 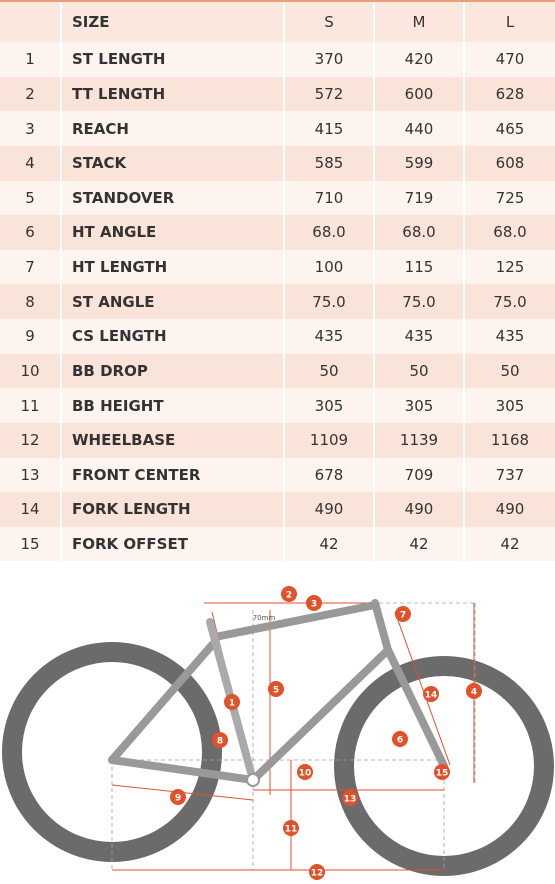 I want to click on row-name: TT LENGTH, so click(x=173, y=94).